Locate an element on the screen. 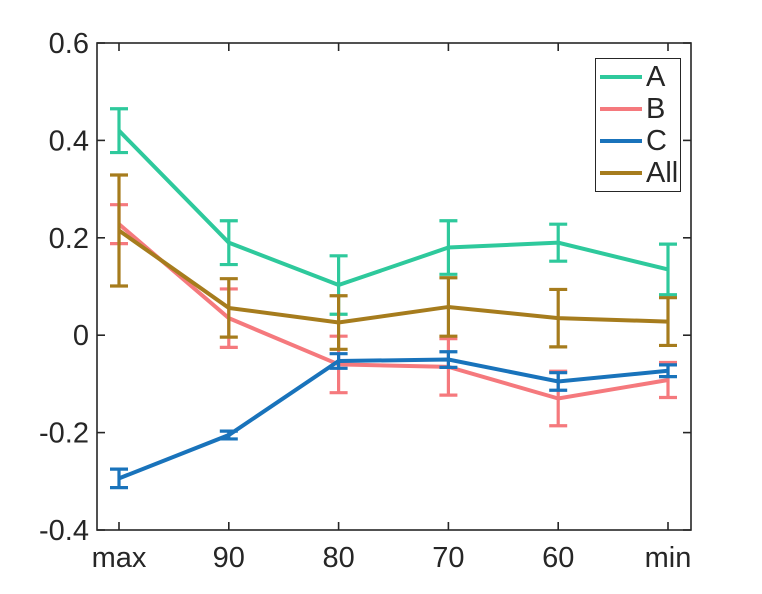  x-tick-label: max is located at coordinates (119, 558).